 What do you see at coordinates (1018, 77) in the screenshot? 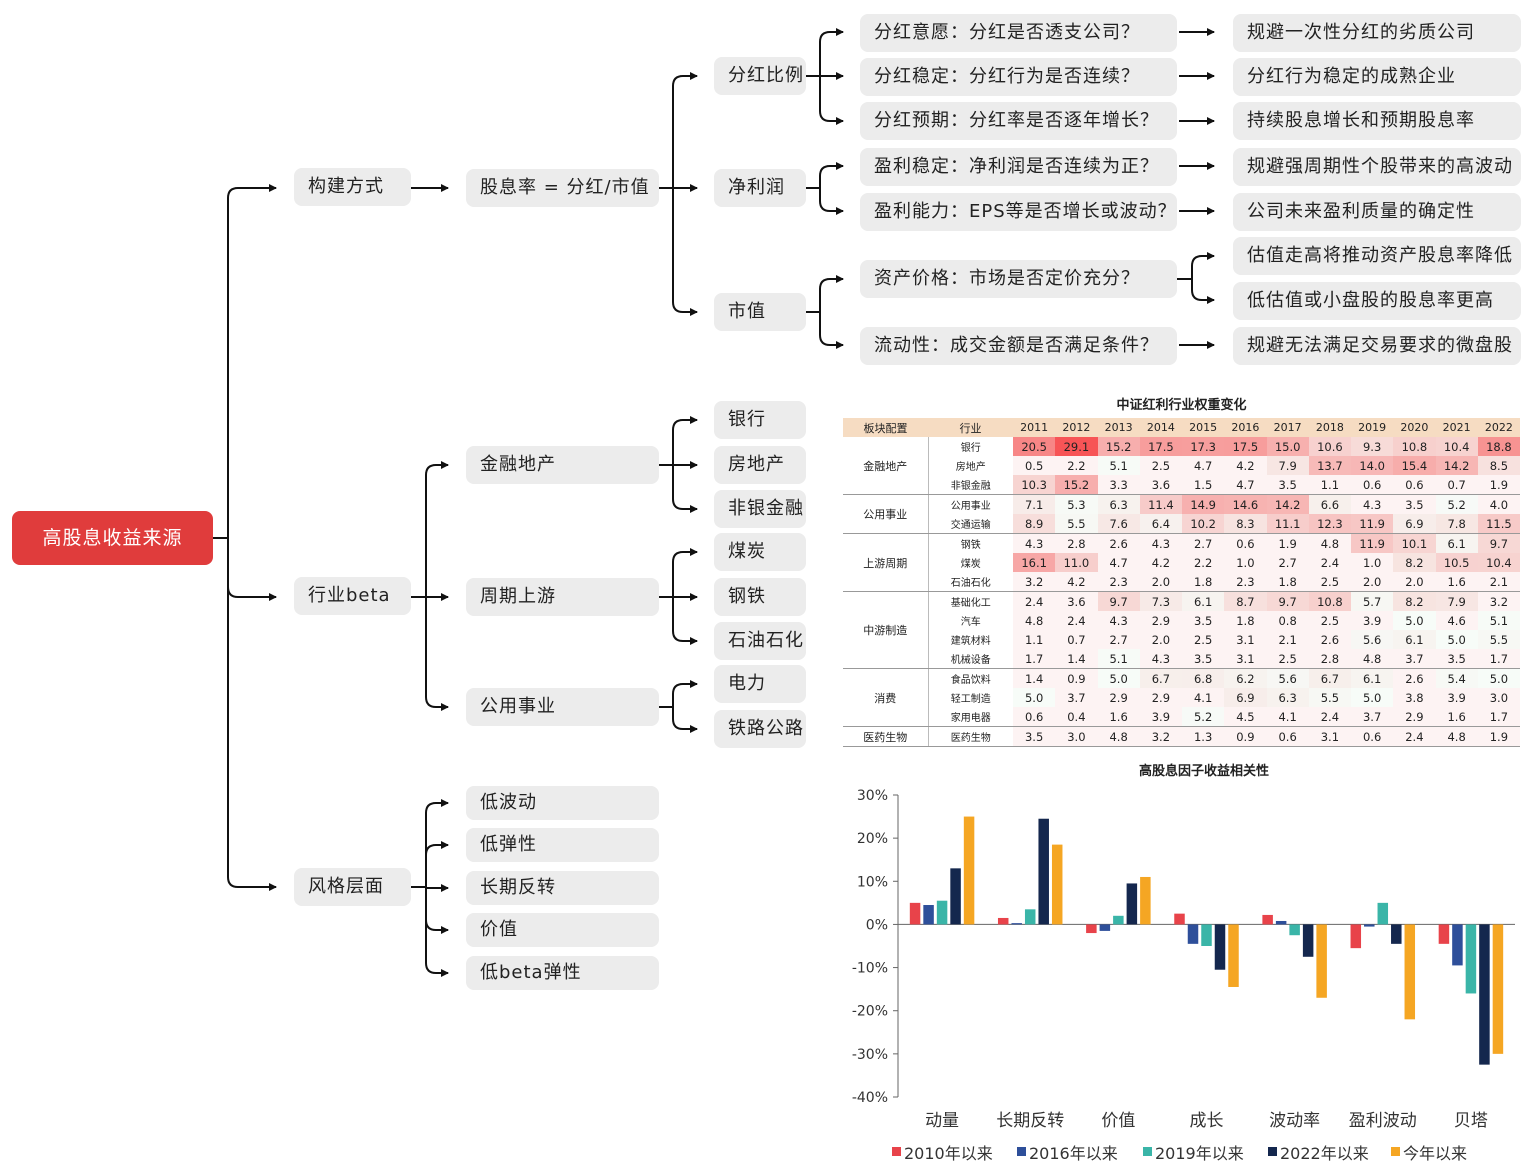
I see `question-node: 分红稳定：分红行为是否连续？` at bounding box center [1018, 77].